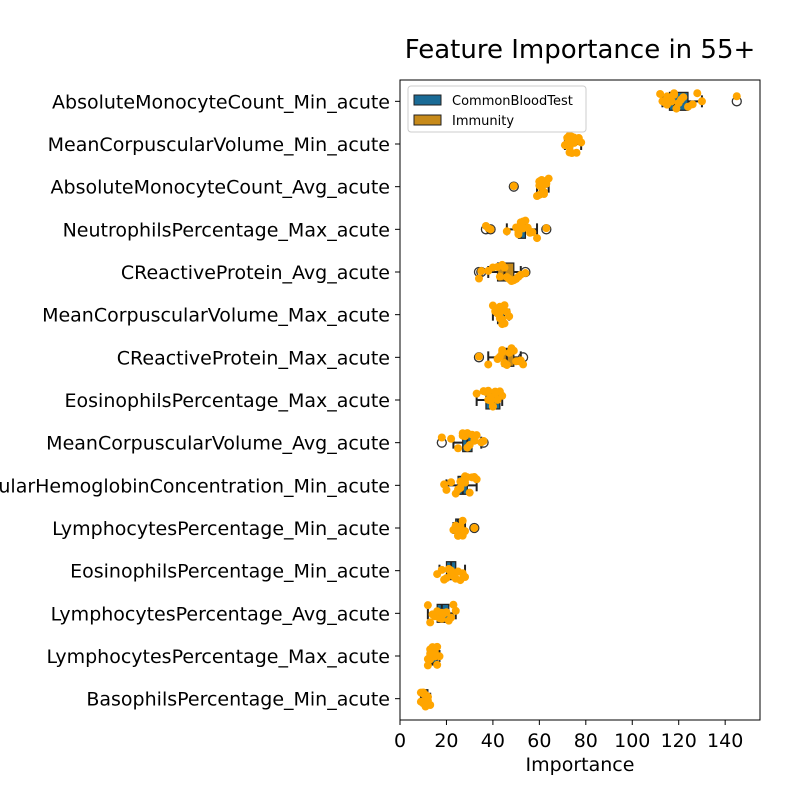 Image resolution: width=800 pixels, height=800 pixels. Describe the element at coordinates (227, 401) in the screenshot. I see `category-label: EosinophilsPercentage_Max_acute` at that location.